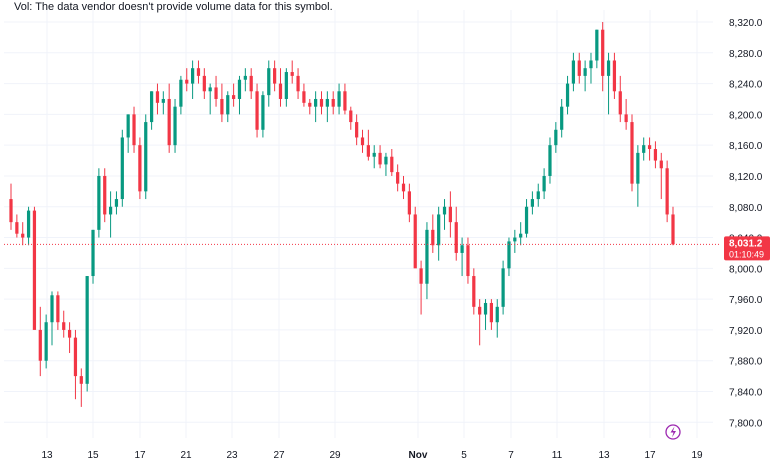  Describe the element at coordinates (746, 85) in the screenshot. I see `y-tick-label: 8,240.0` at that location.